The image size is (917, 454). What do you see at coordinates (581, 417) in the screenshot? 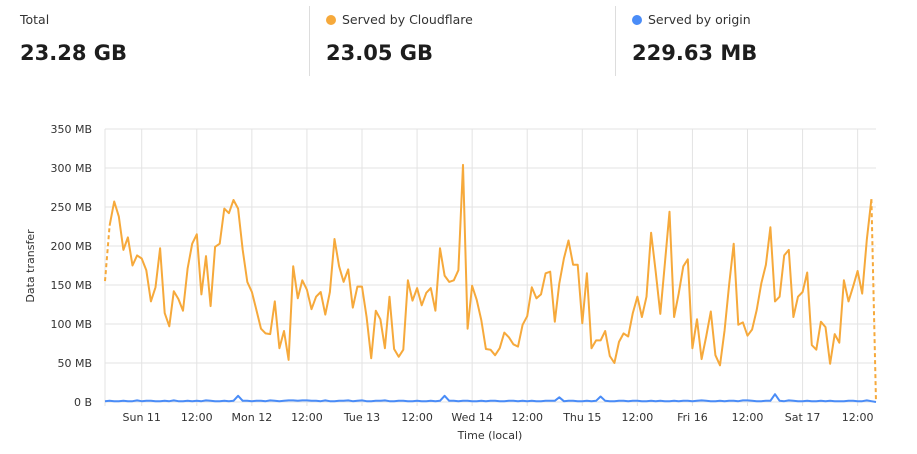
I see `x-tick-label: Thu 15` at bounding box center [581, 417].